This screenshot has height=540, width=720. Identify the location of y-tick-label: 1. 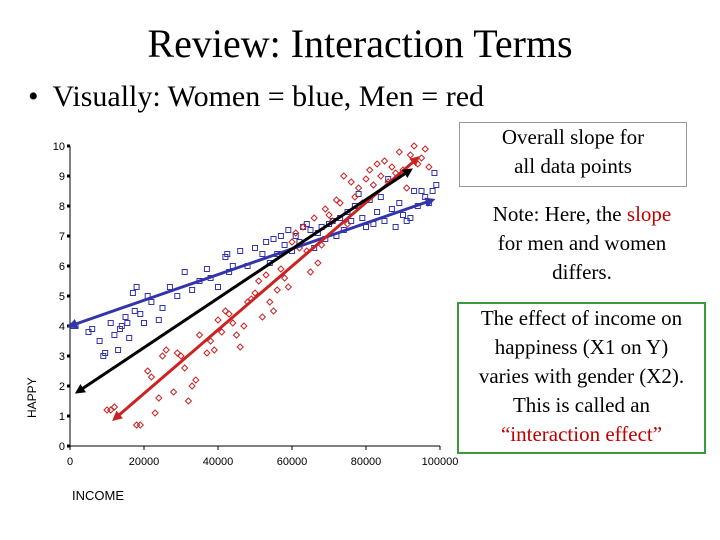
(62, 417).